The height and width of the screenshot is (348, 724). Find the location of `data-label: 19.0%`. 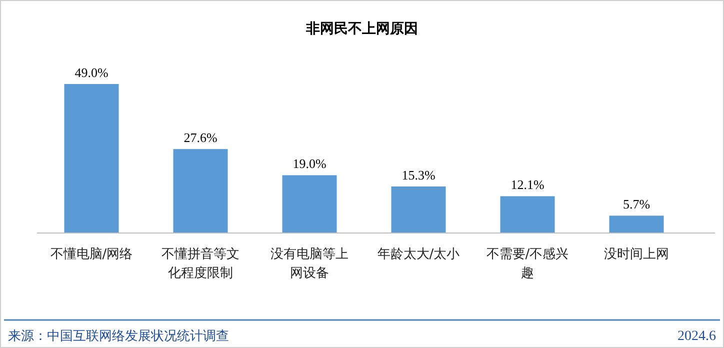

data-label: 19.0% is located at coordinates (309, 164).